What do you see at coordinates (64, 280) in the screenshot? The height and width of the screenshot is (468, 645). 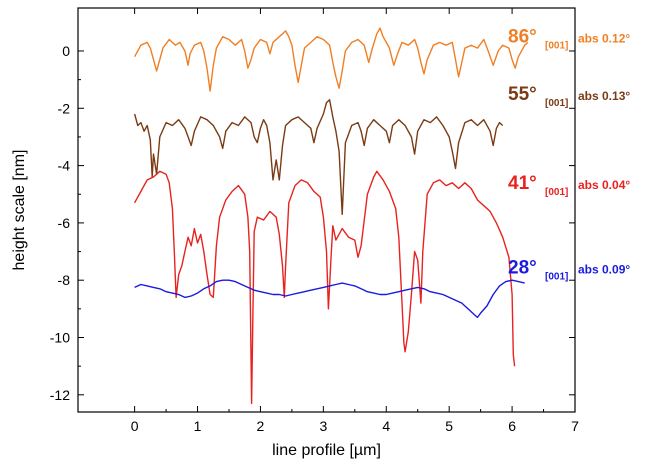 I see `y-tick-label: -8` at bounding box center [64, 280].